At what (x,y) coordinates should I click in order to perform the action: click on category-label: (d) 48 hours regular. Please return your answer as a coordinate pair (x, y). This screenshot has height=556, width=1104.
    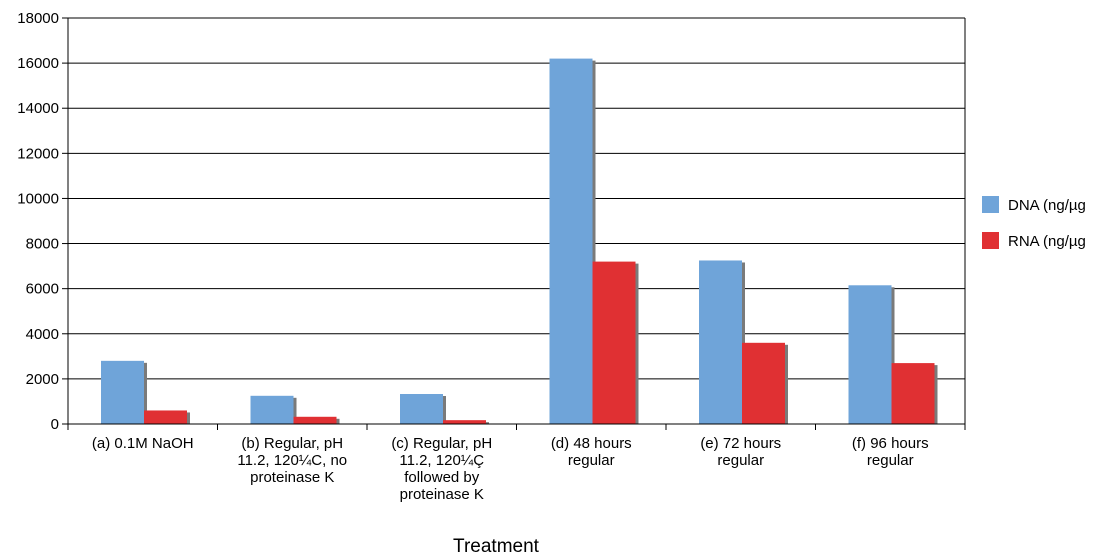
    Looking at the image, I should click on (591, 452).